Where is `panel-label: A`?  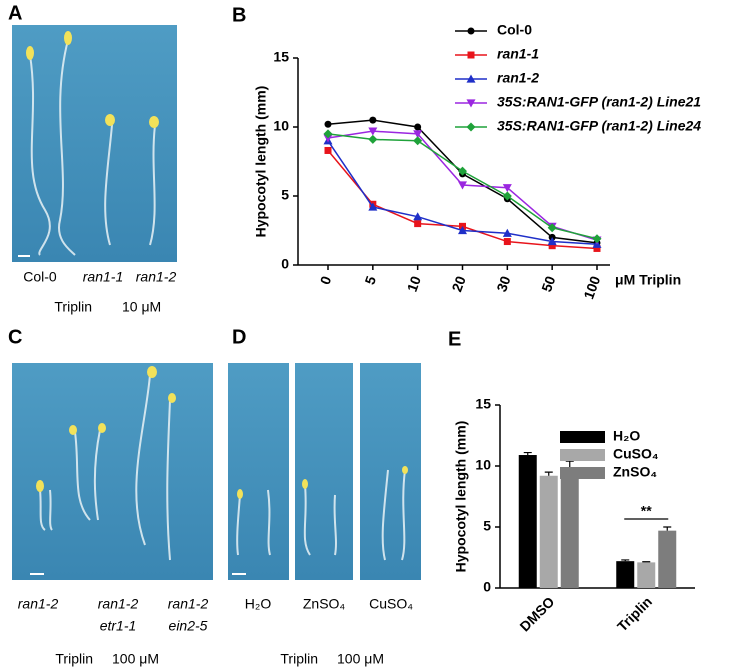 panel-label: A is located at coordinates (15, 13).